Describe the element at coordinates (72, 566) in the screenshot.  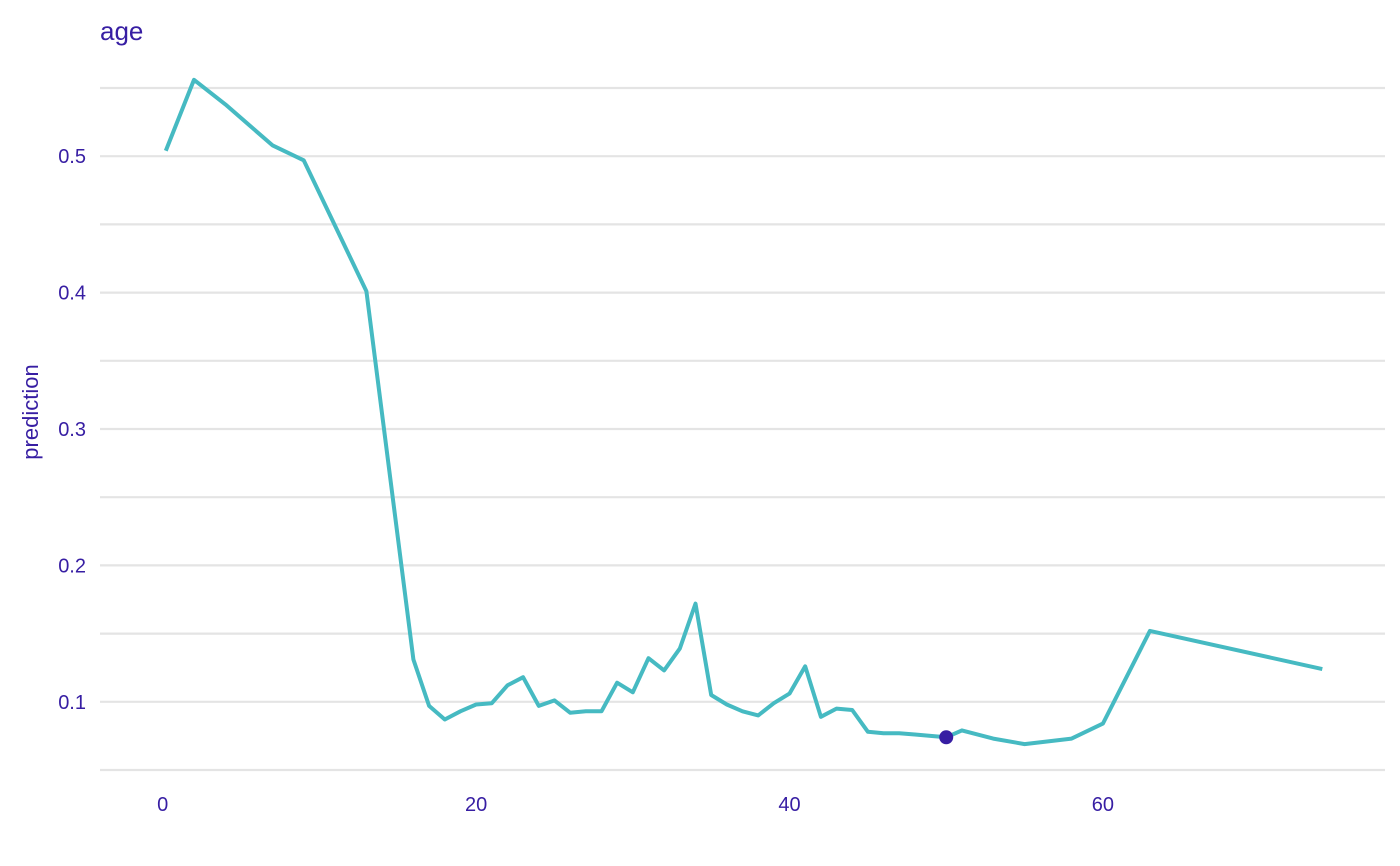
I see `y-tick-label: 0.2` at that location.